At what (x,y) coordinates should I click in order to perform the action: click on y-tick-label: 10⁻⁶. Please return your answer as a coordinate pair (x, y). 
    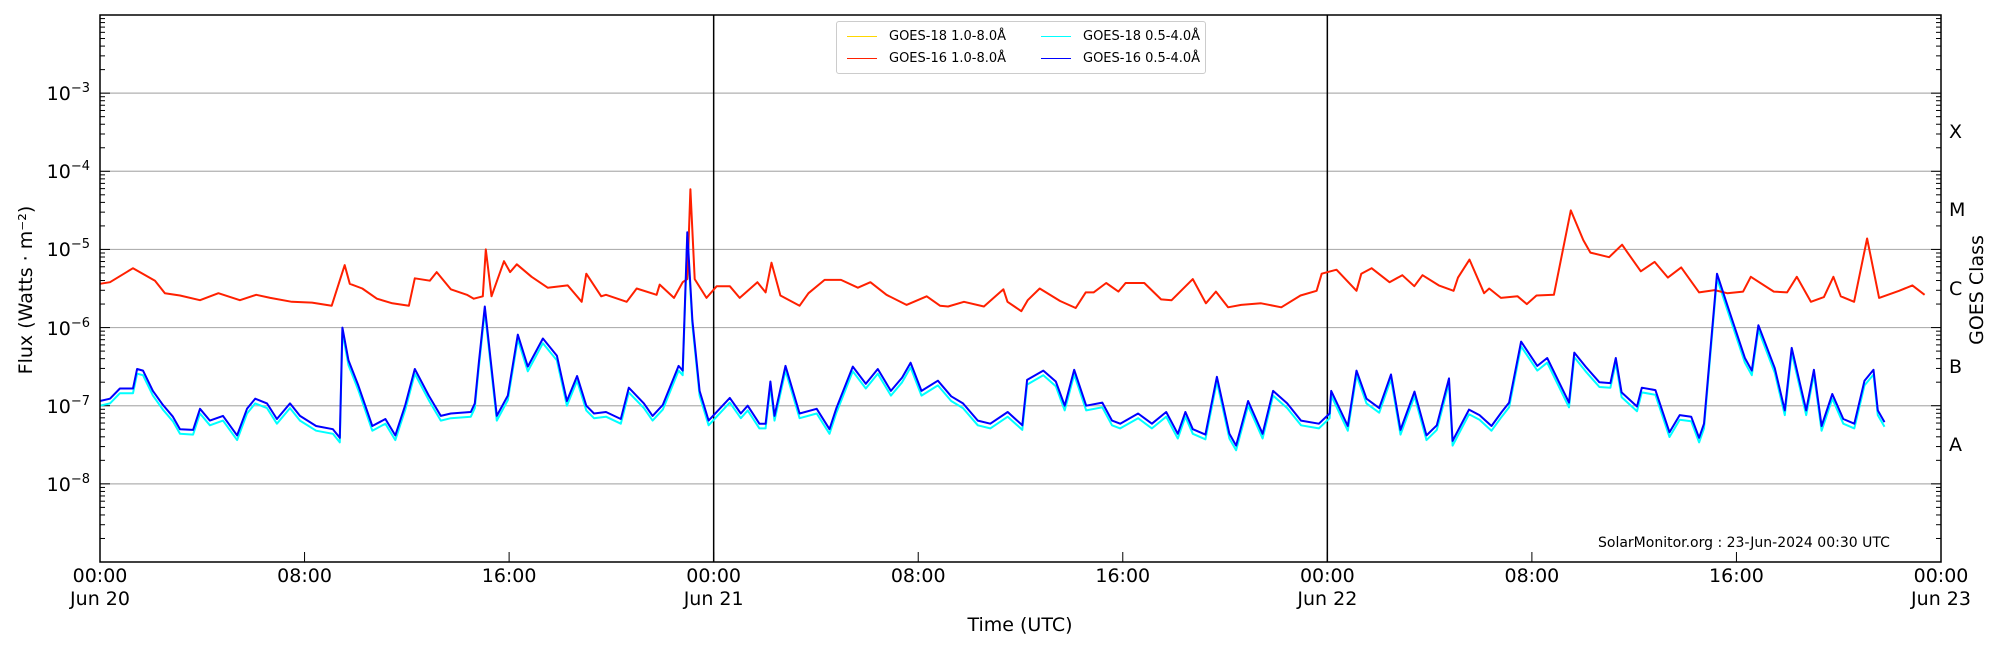
    Looking at the image, I should click on (68, 327).